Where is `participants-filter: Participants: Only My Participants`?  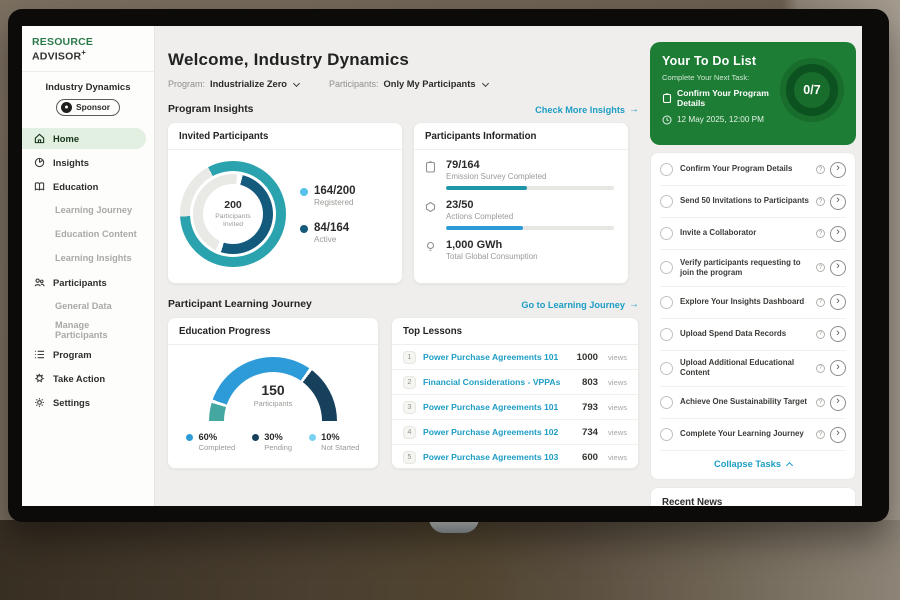
participants-filter: Participants: Only My Participants is located at coordinates (409, 84).